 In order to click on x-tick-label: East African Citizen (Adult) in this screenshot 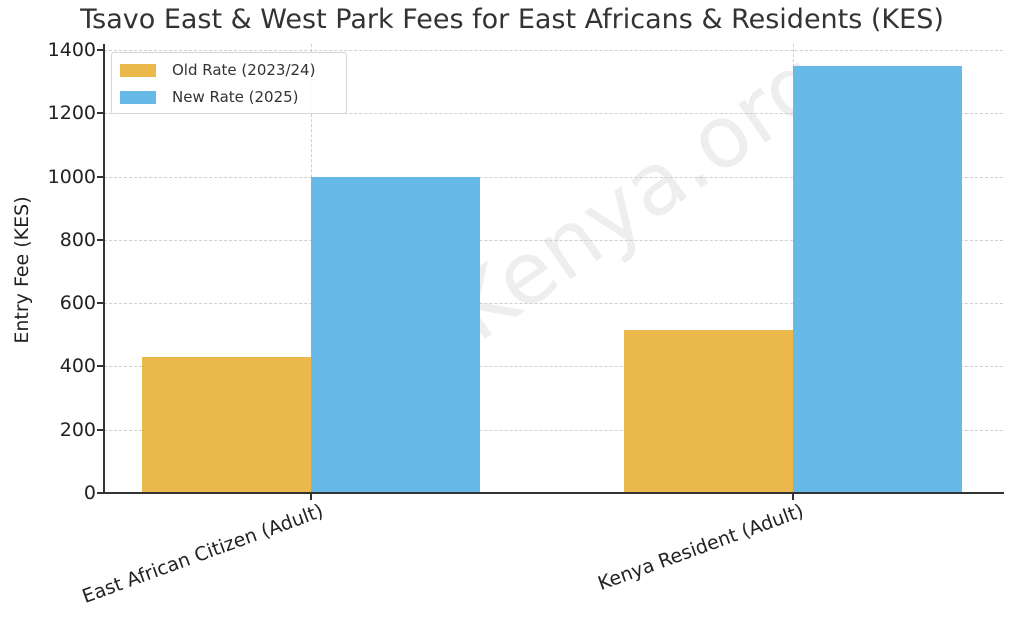, I will do `click(203, 554)`.